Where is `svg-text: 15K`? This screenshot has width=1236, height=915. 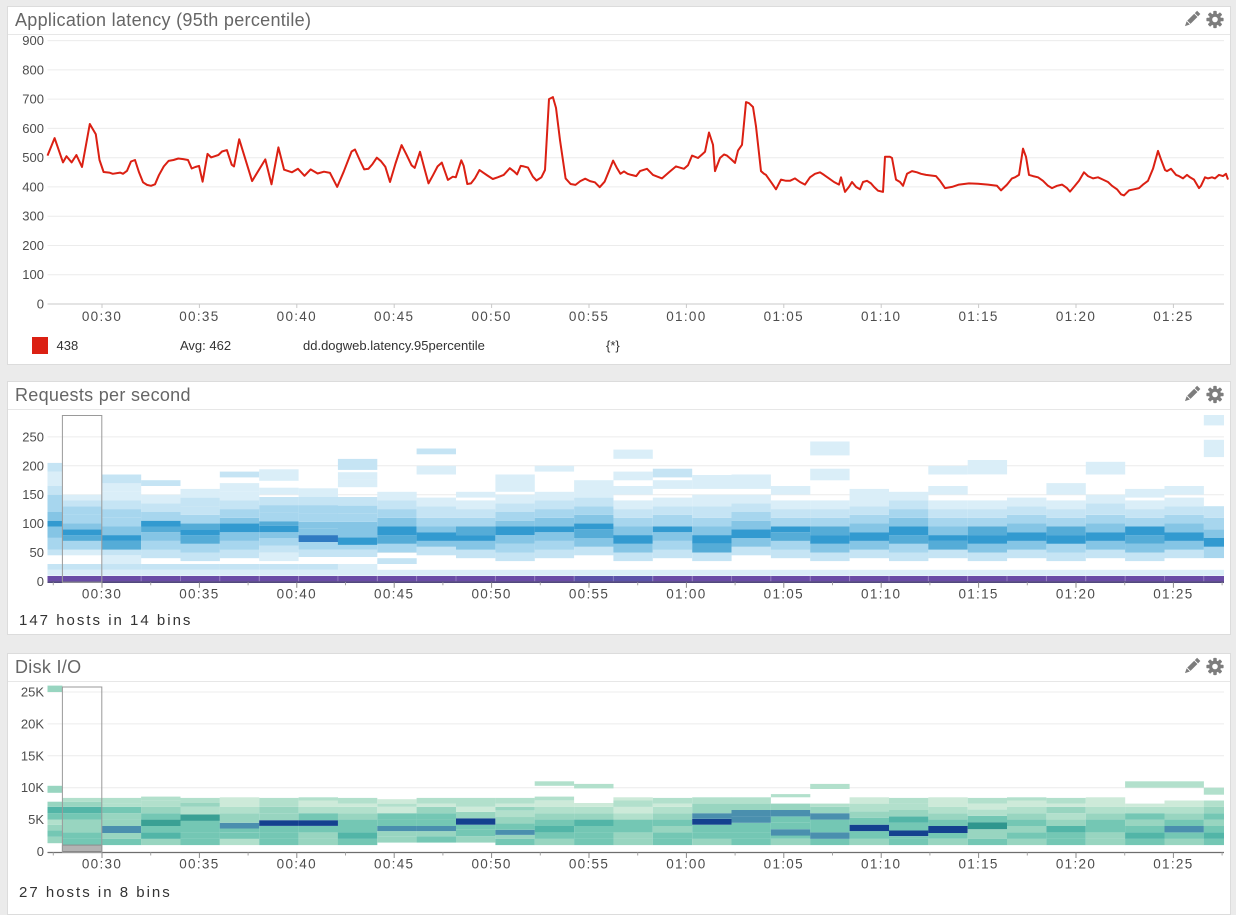
svg-text: 15K is located at coordinates (32, 755).